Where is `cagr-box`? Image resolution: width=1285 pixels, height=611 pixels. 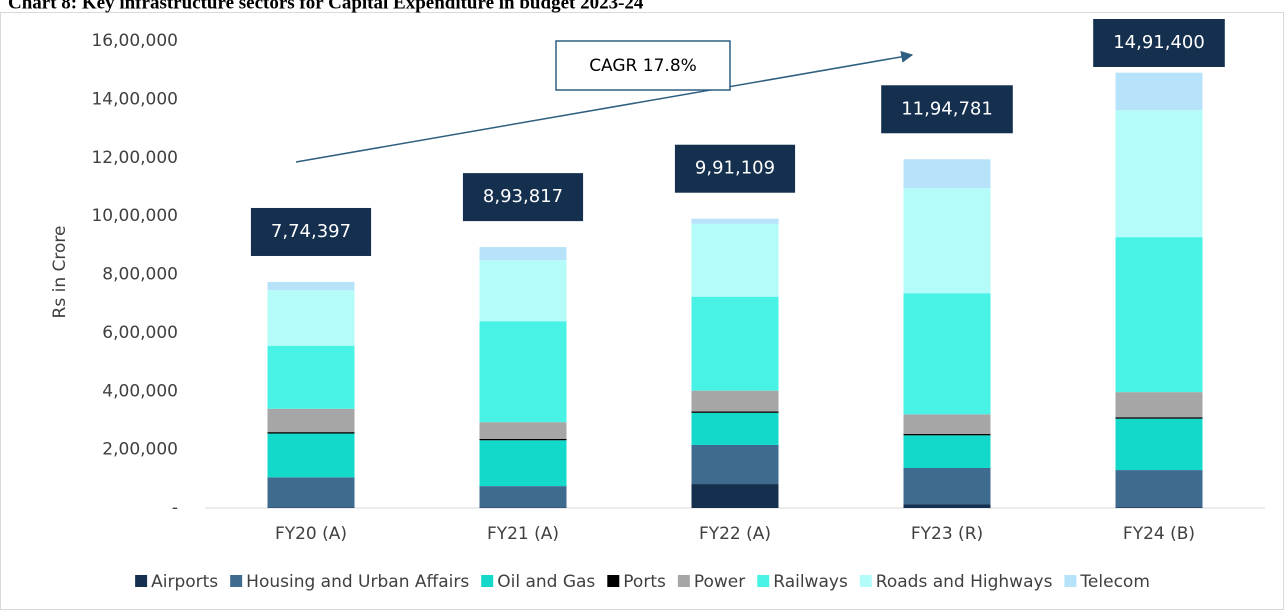
cagr-box is located at coordinates (643, 65).